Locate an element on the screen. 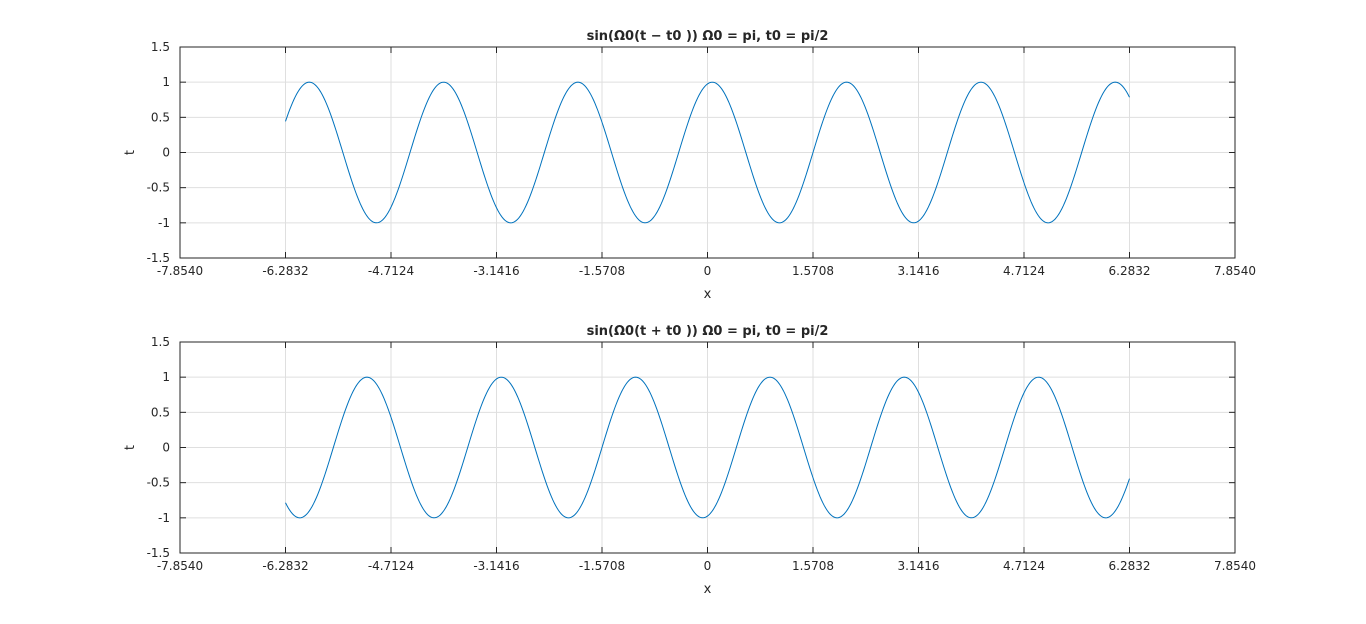  chart-title: sin(Ω0(t − t0 )) Ω0 = pi, t0 = pi/2 is located at coordinates (708, 36).